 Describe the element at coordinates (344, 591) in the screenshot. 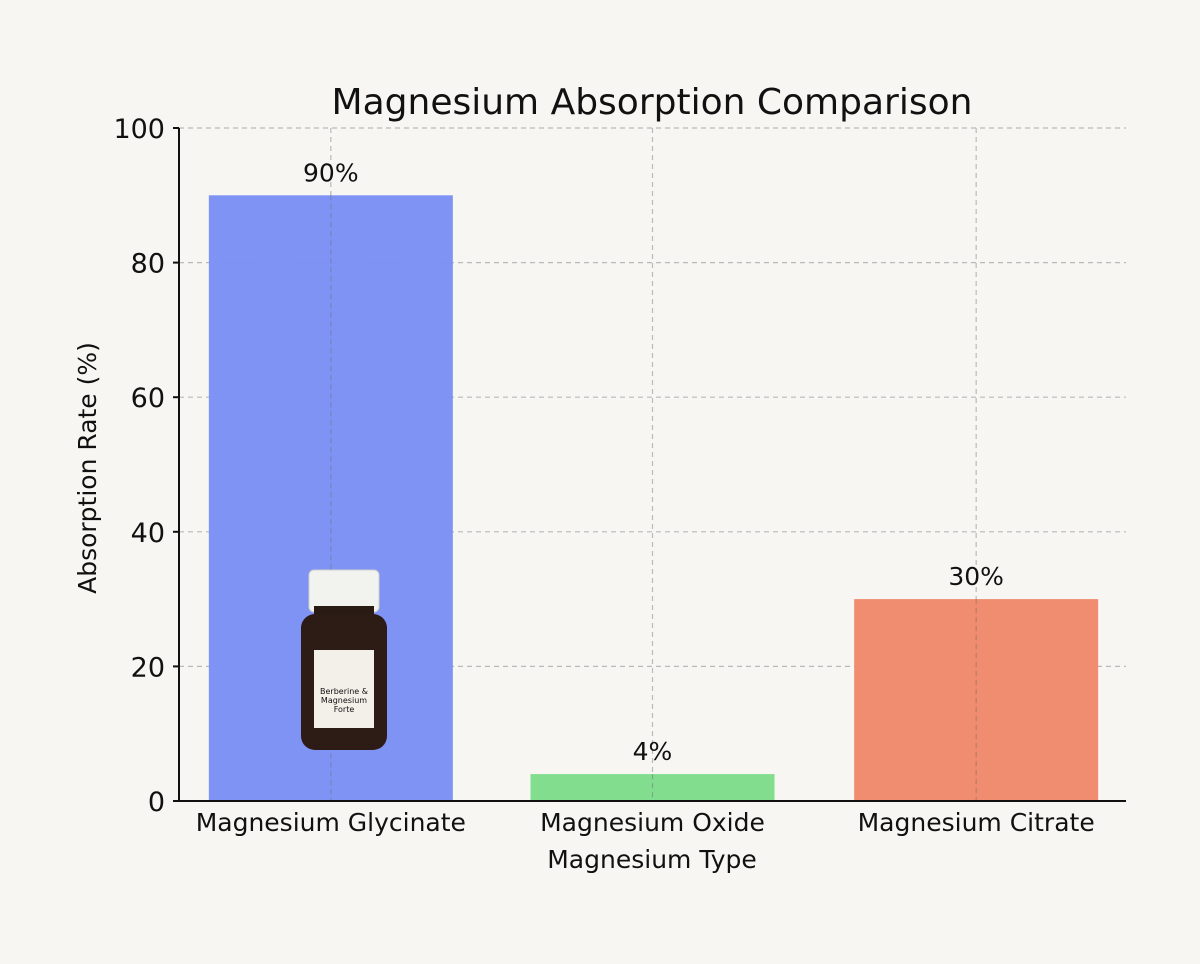

I see `bottle-cap` at that location.